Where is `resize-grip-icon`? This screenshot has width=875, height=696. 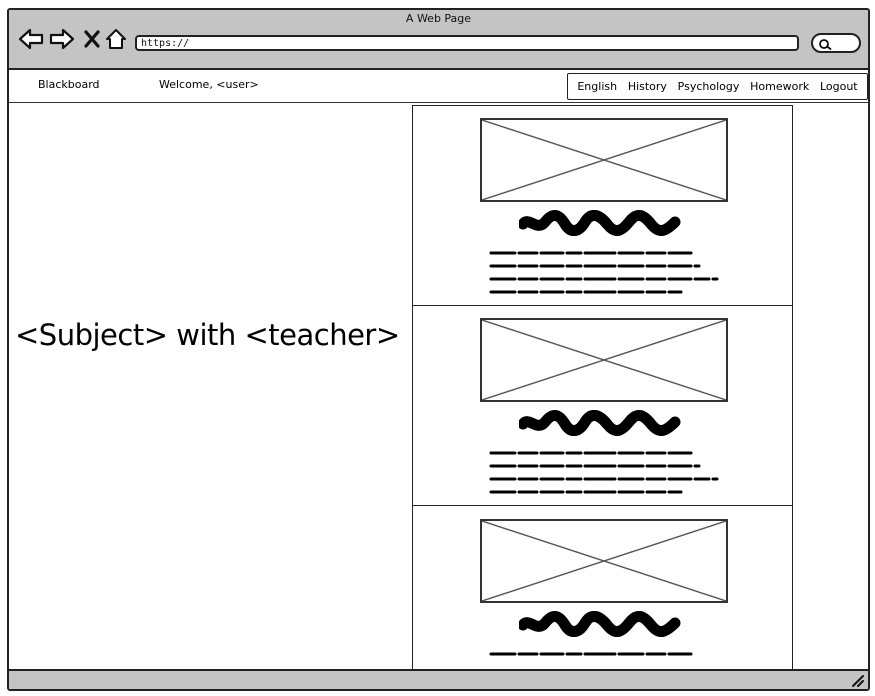 resize-grip-icon is located at coordinates (857, 680).